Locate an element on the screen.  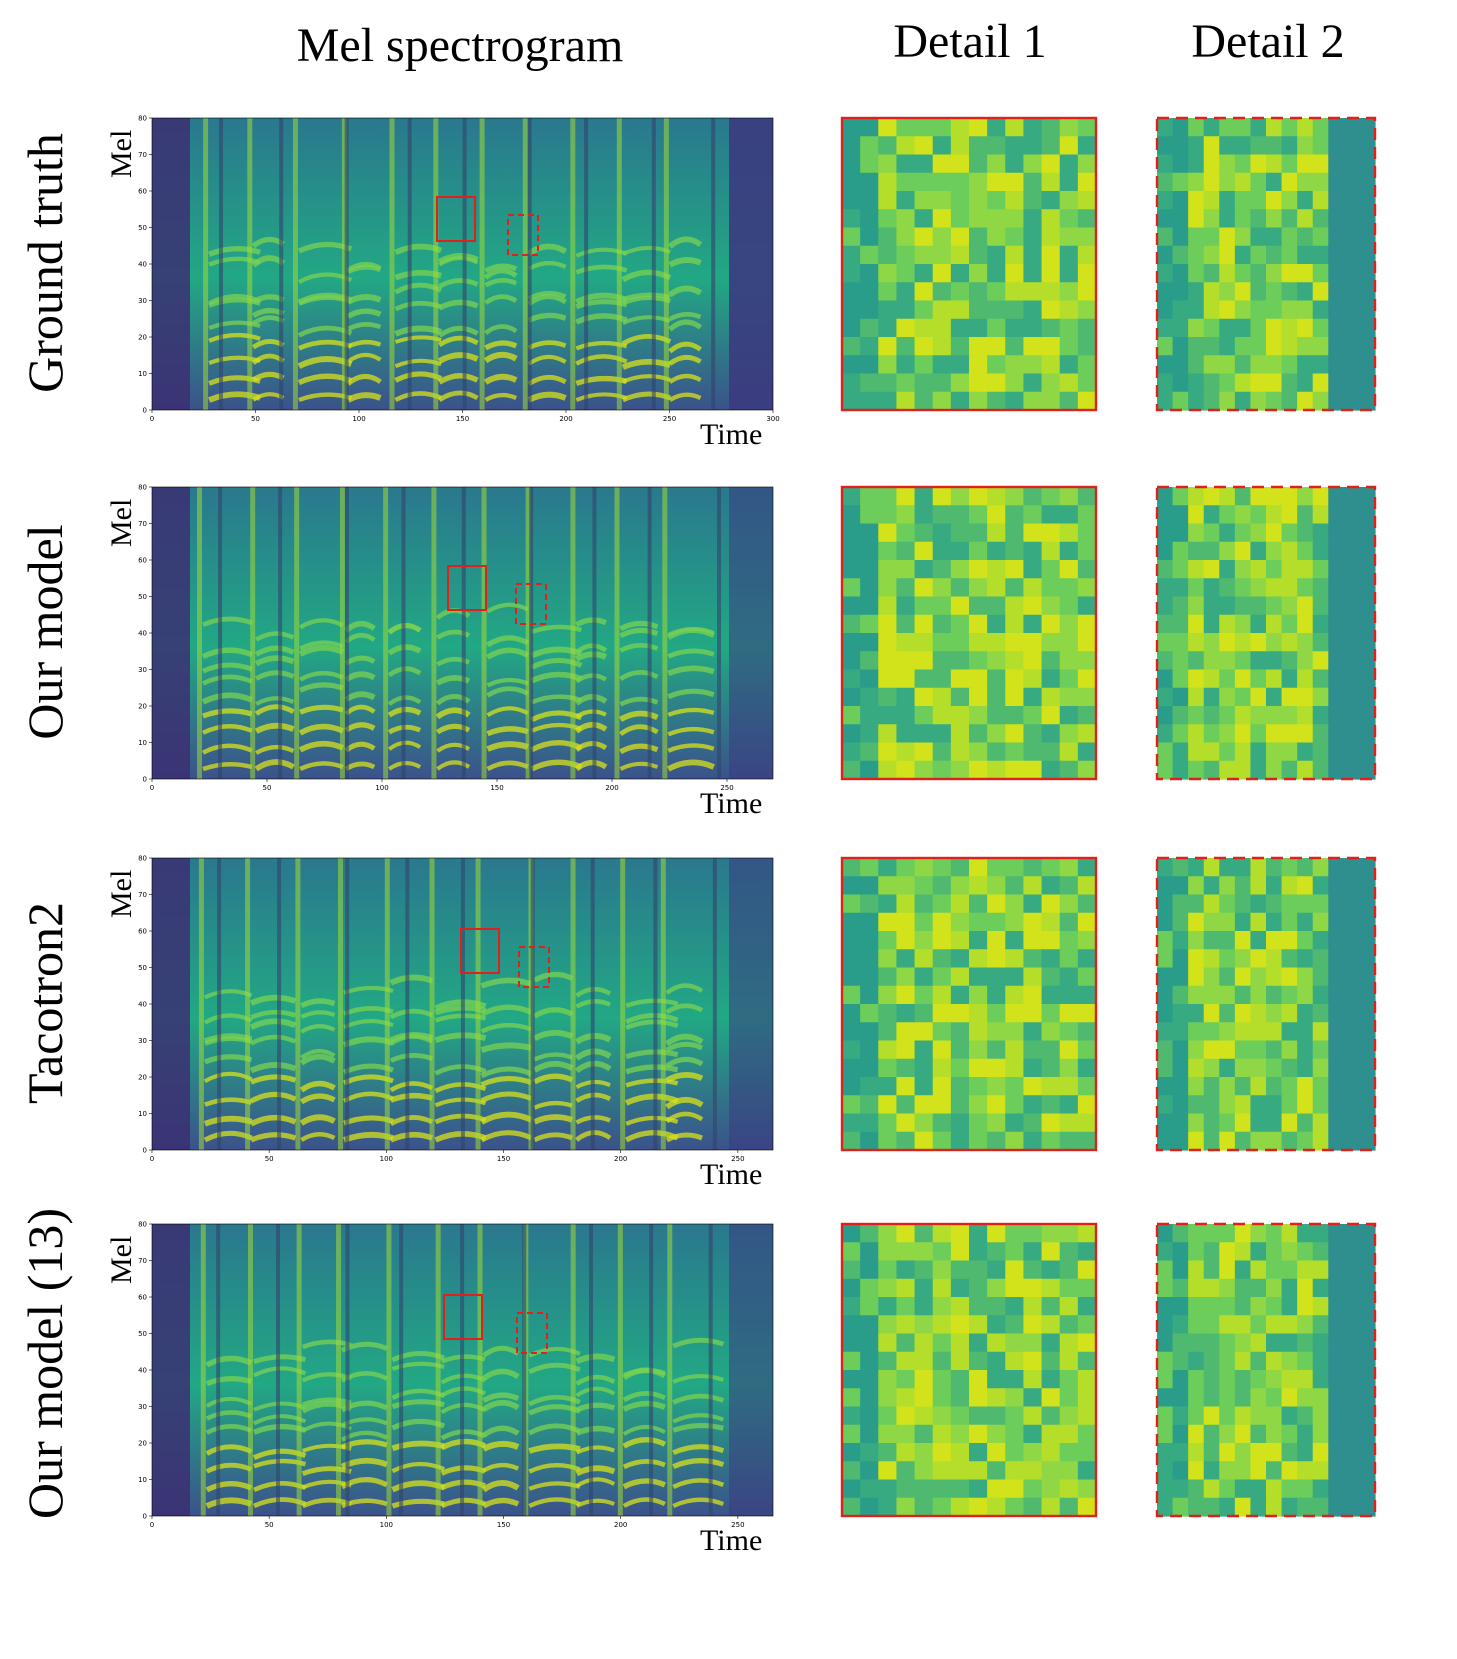
column-header-mel-spectrogram: Mel spectrogram is located at coordinates (460, 45).